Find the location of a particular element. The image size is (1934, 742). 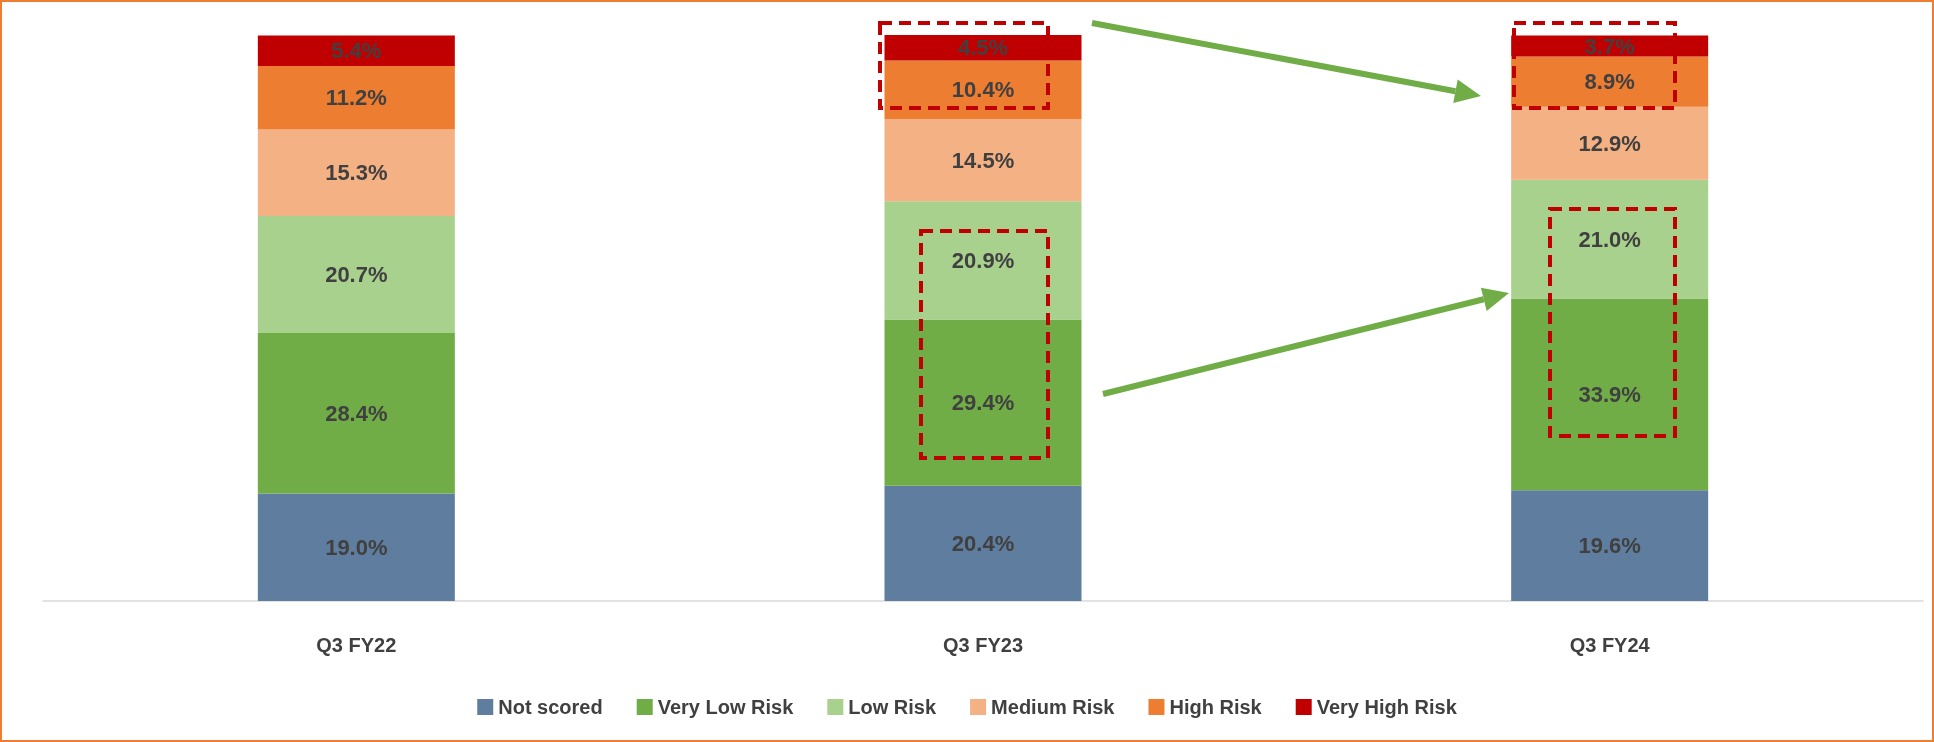

data-label: 21.0% is located at coordinates (1609, 239).